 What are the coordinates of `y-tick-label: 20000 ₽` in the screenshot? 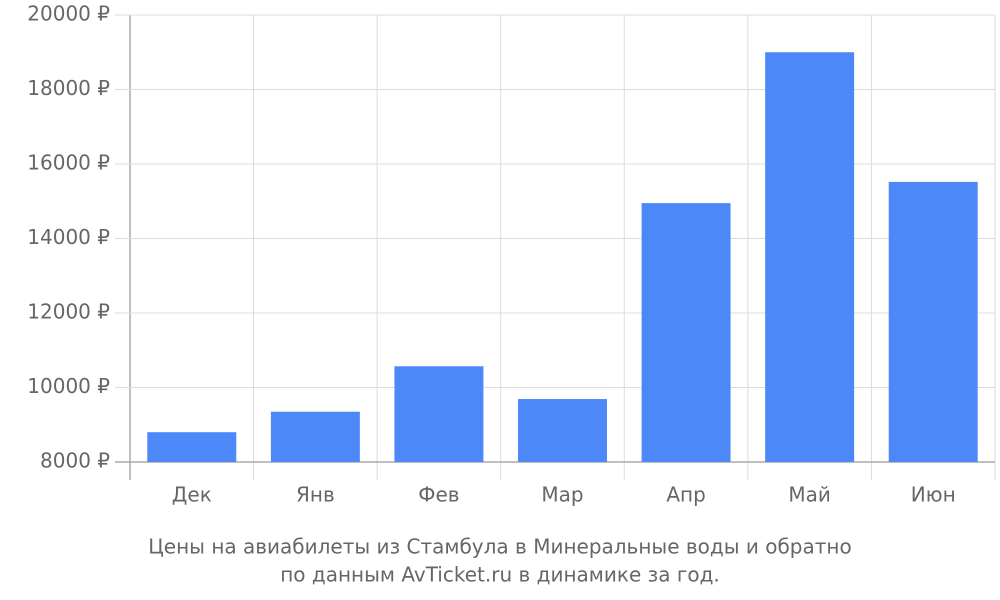 It's located at (68, 14).